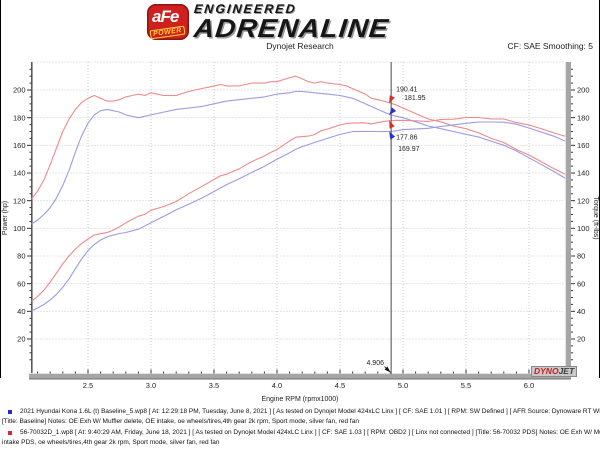  What do you see at coordinates (10, 412) in the screenshot?
I see `baseline-run-bullet` at bounding box center [10, 412].